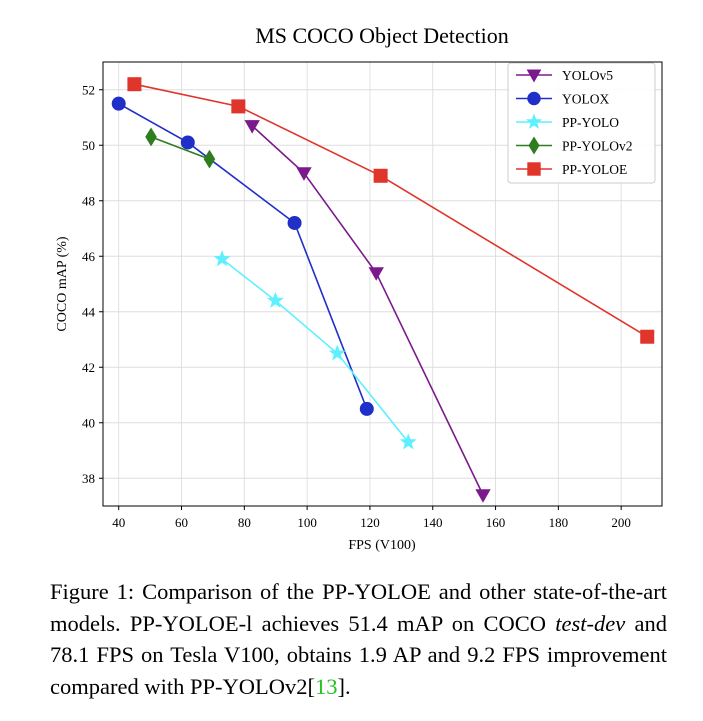 The height and width of the screenshot is (721, 703). I want to click on legend-label: PP-YOLOE, so click(594, 169).